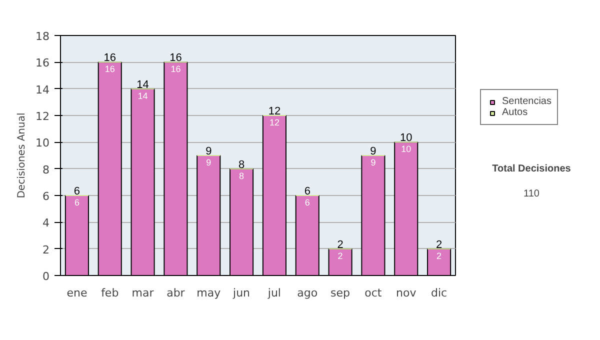 The image size is (600, 340). I want to click on legend-label: Autos, so click(515, 112).